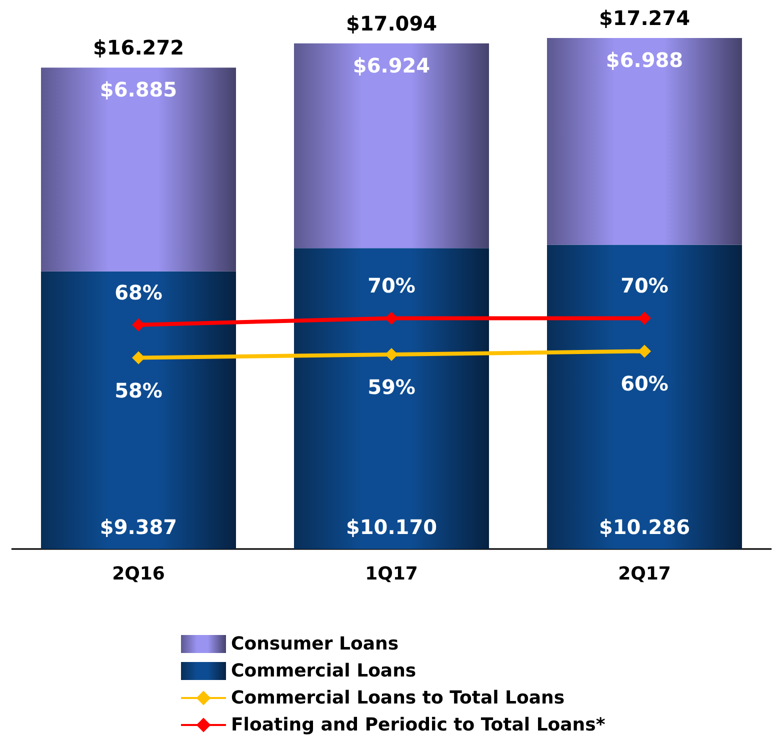 Image resolution: width=783 pixels, height=749 pixels. What do you see at coordinates (323, 671) in the screenshot?
I see `legend-label: Commercial Loans` at bounding box center [323, 671].